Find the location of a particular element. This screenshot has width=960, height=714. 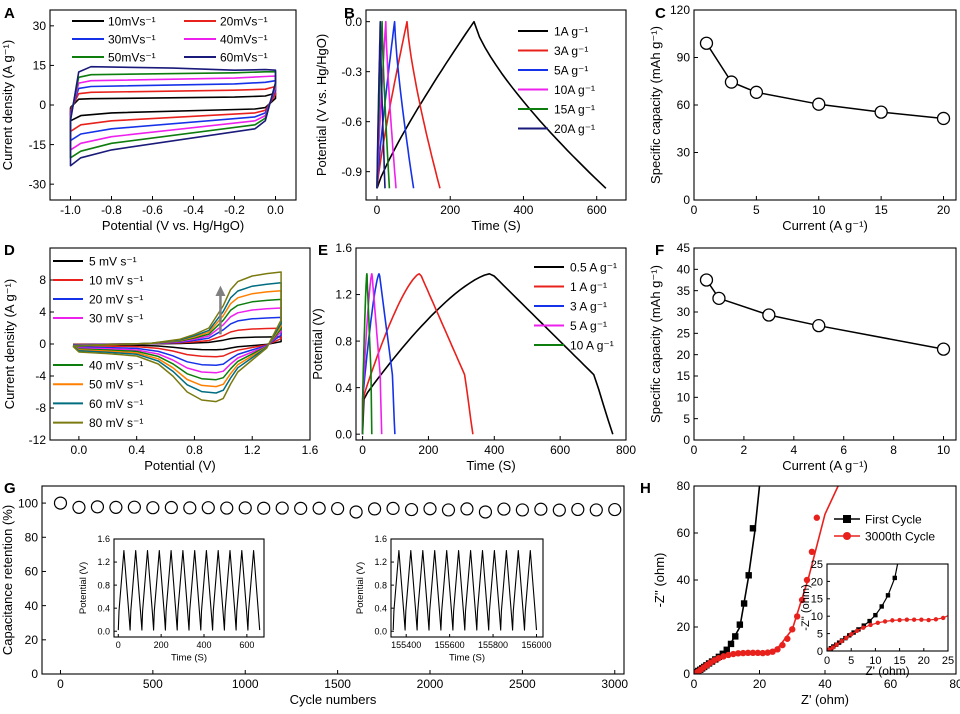

x-tick-label: -0.4 is located at coordinates (193, 210).